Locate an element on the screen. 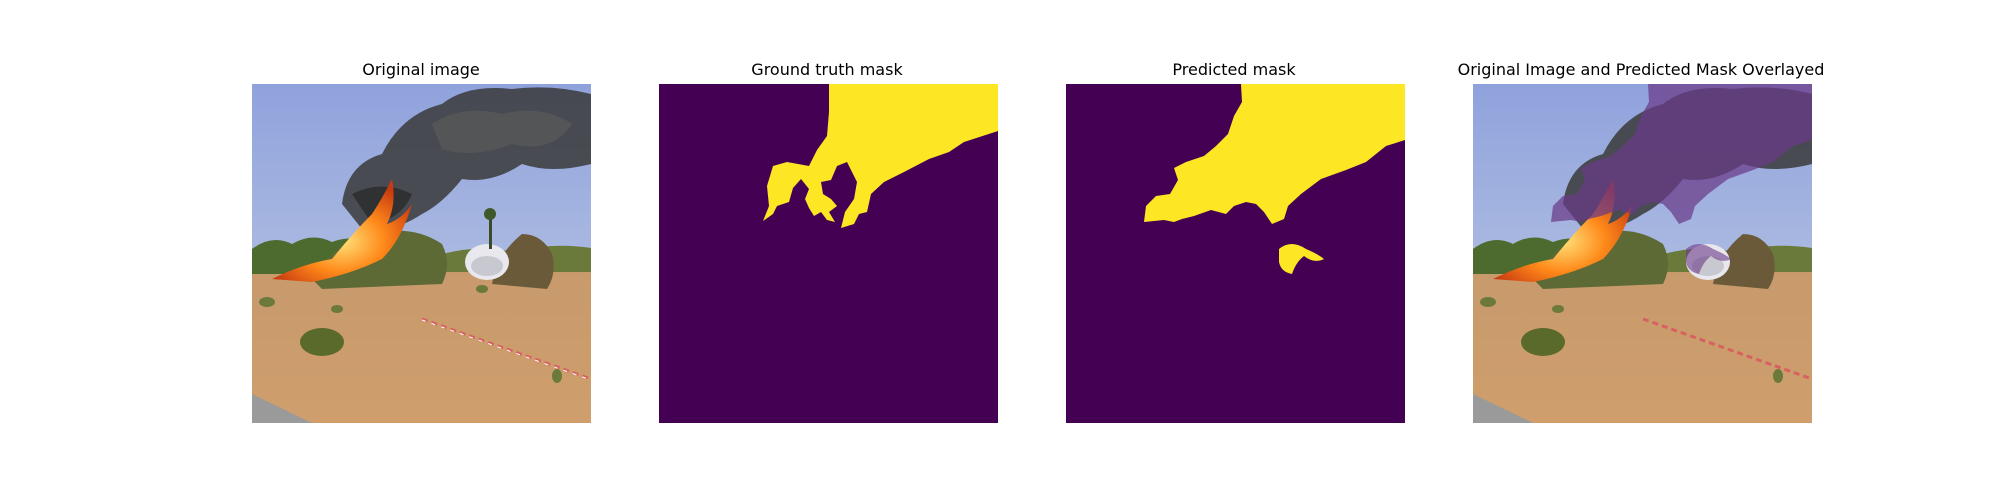 This screenshot has width=2000, height=500. overlay-image is located at coordinates (1642, 253).